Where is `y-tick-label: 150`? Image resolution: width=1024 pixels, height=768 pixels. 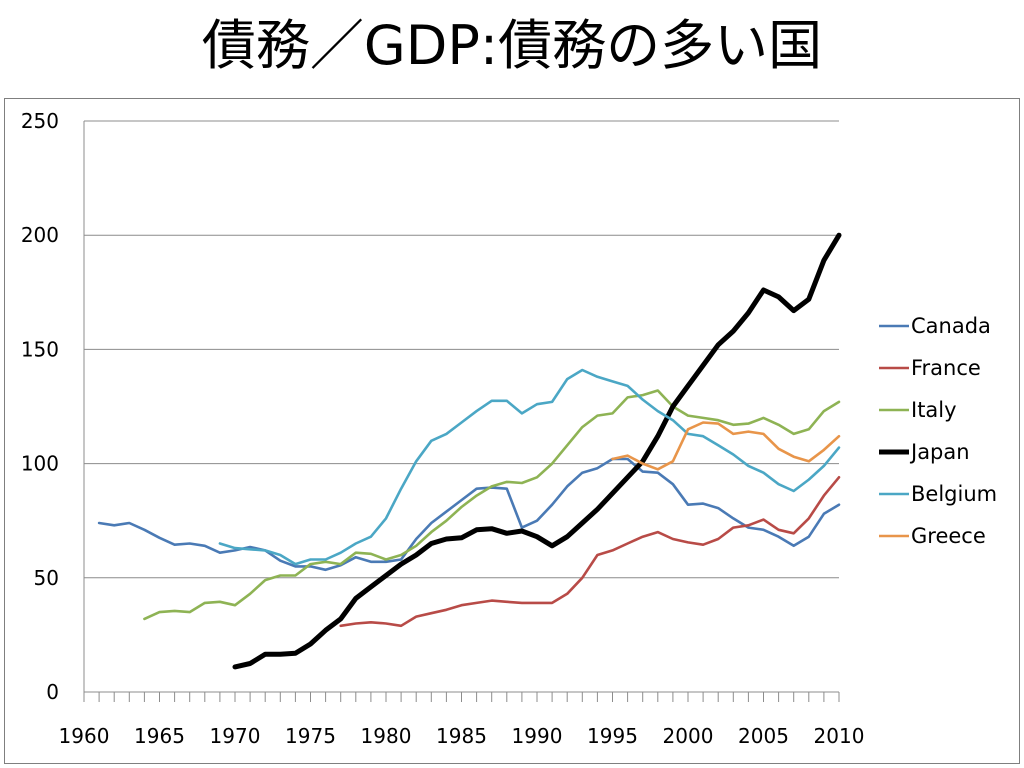 y-tick-label: 150 is located at coordinates (40, 349).